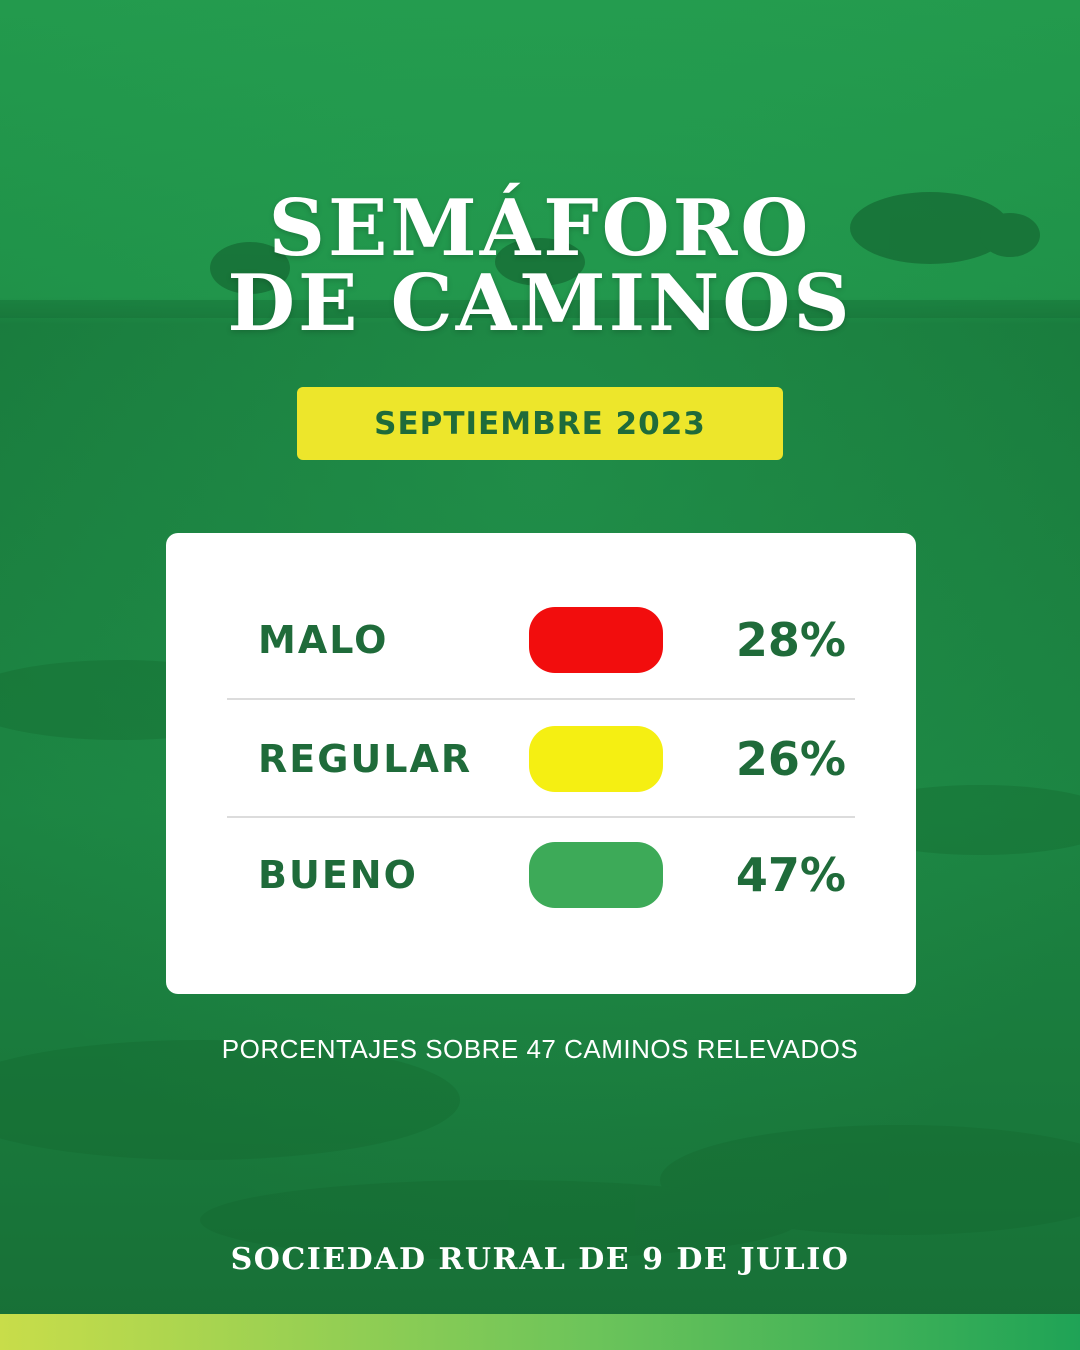  What do you see at coordinates (596, 875) in the screenshot?
I see `green-light-swatch` at bounding box center [596, 875].